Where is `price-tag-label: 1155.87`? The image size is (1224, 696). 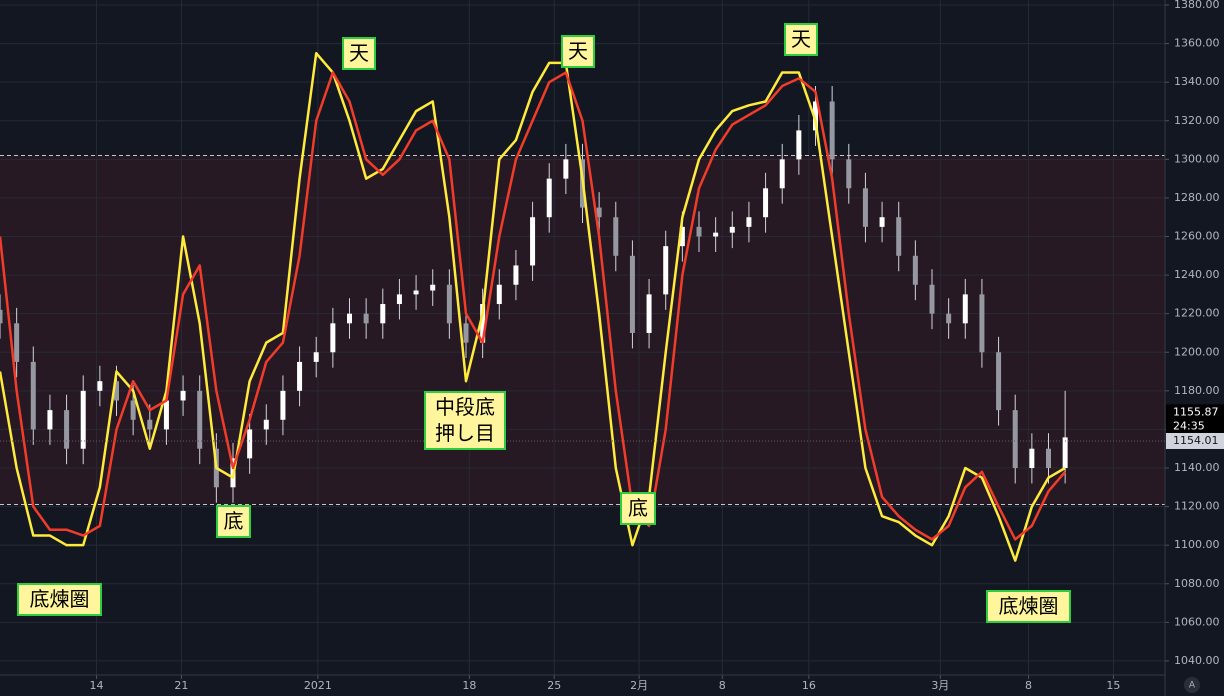
price-tag-label: 1155.87 is located at coordinates (1196, 411).